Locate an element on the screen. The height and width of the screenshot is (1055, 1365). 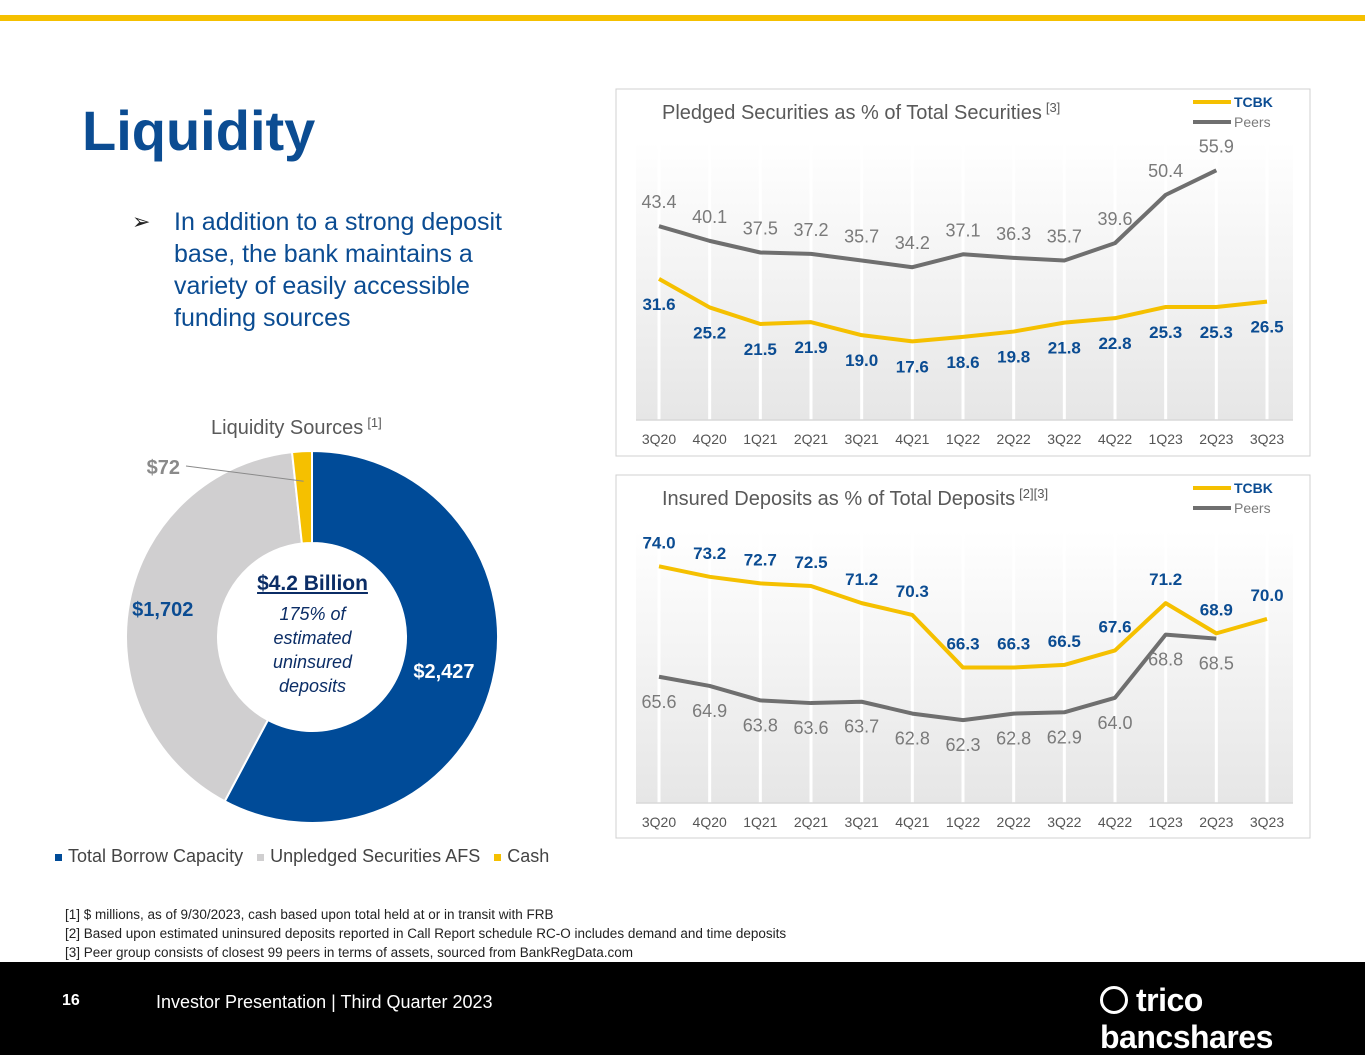
data-label: 26.5 is located at coordinates (1266, 327).